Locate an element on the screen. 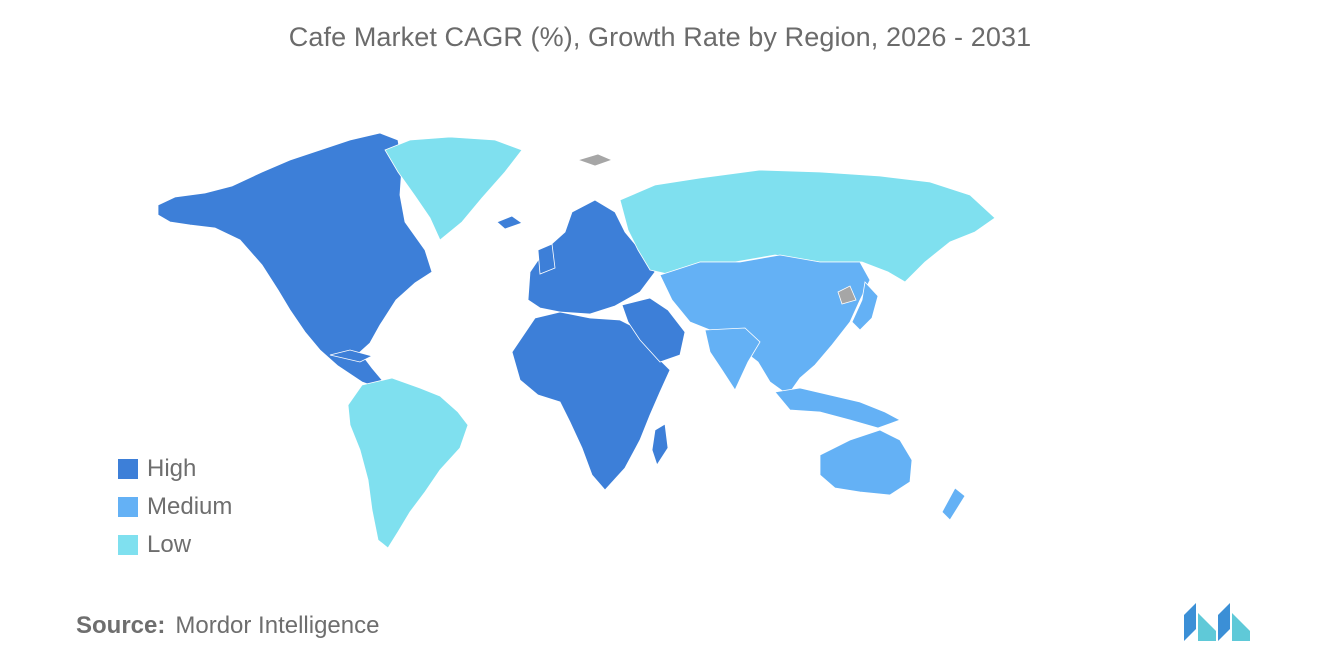 This screenshot has height=665, width=1320. region-europe is located at coordinates (591, 257).